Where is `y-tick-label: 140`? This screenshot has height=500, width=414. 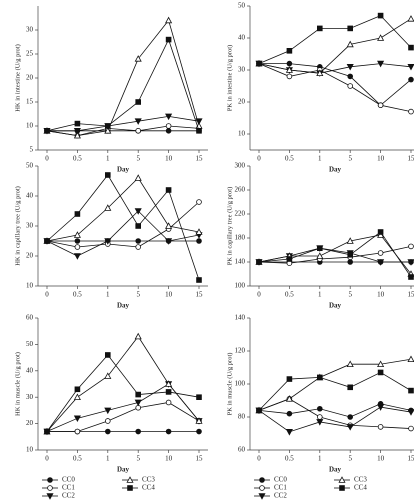
y-tick-label: 140 is located at coordinates (240, 262).